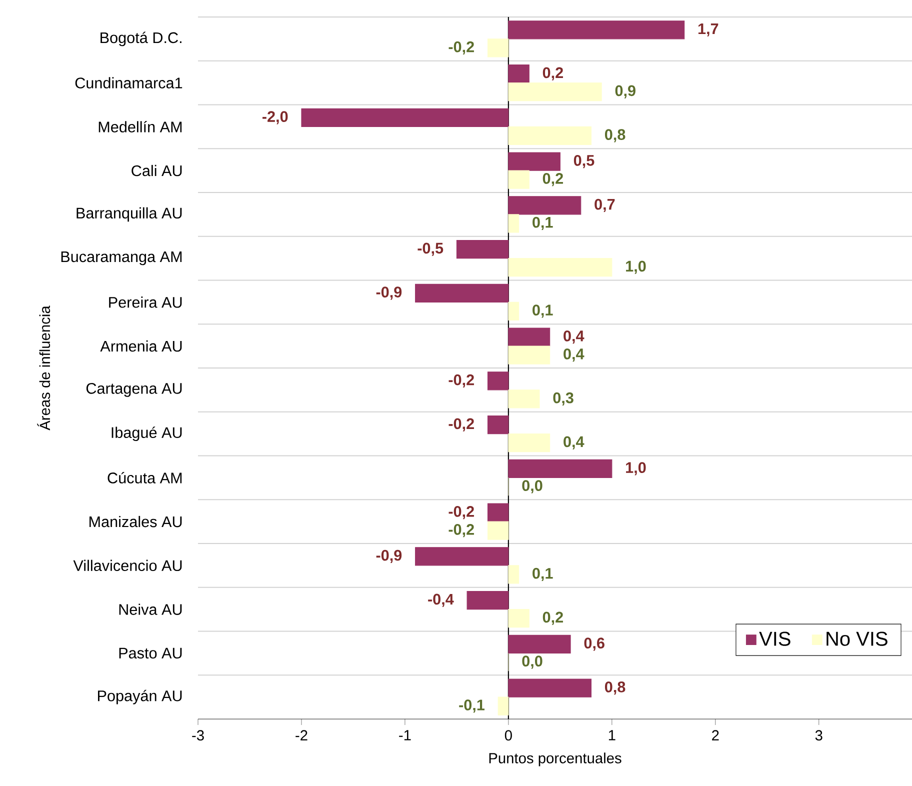 The width and height of the screenshot is (912, 786). Describe the element at coordinates (136, 522) in the screenshot. I see `y-tick-label: Manizales AU` at that location.